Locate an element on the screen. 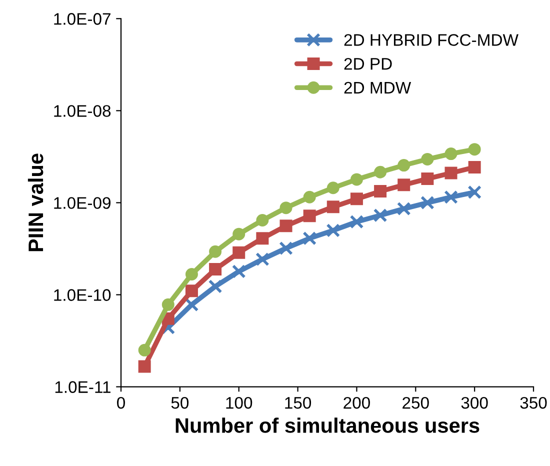  x-tick-label: 0 is located at coordinates (121, 402).